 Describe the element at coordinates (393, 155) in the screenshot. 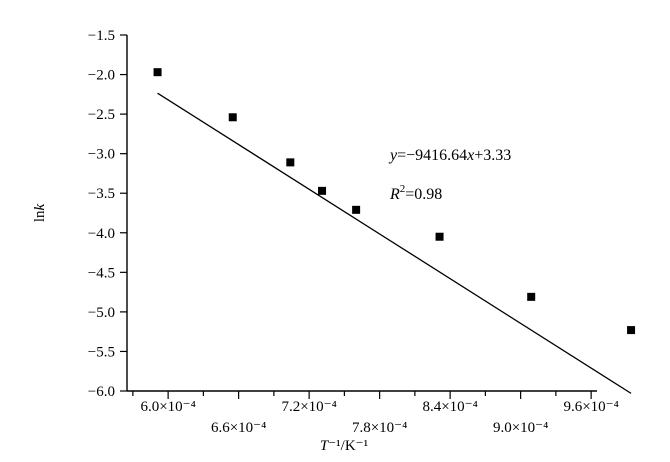

I see `equation-y-var: y` at that location.